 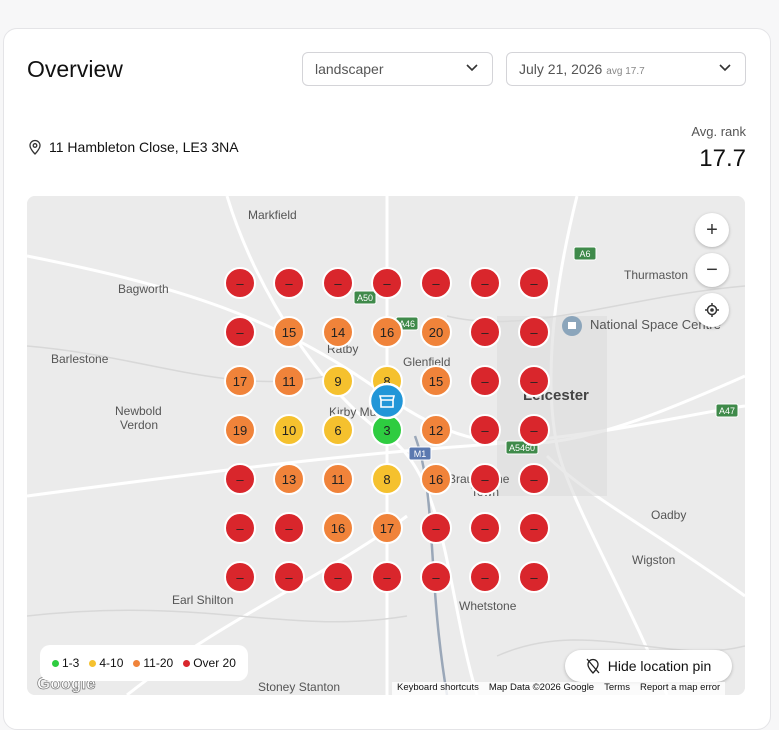 What do you see at coordinates (725, 68) in the screenshot?
I see `chevron` at bounding box center [725, 68].